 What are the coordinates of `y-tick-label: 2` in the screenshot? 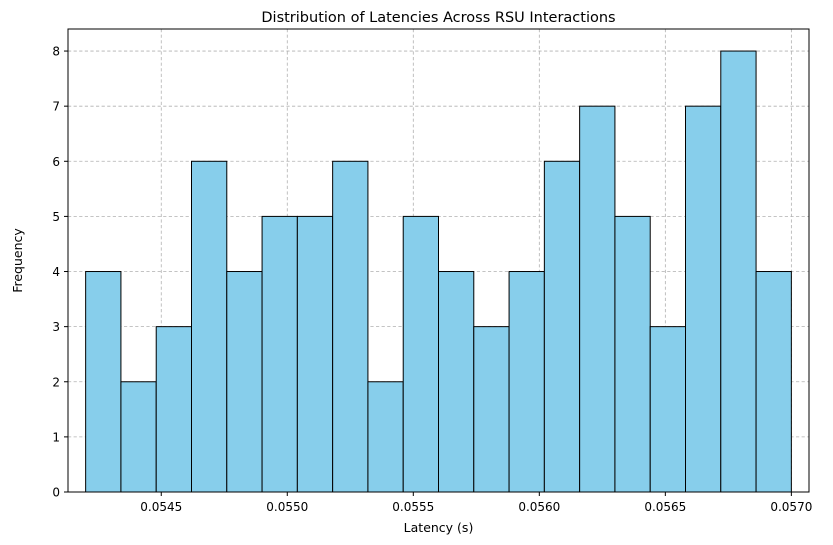 It's located at (56, 382).